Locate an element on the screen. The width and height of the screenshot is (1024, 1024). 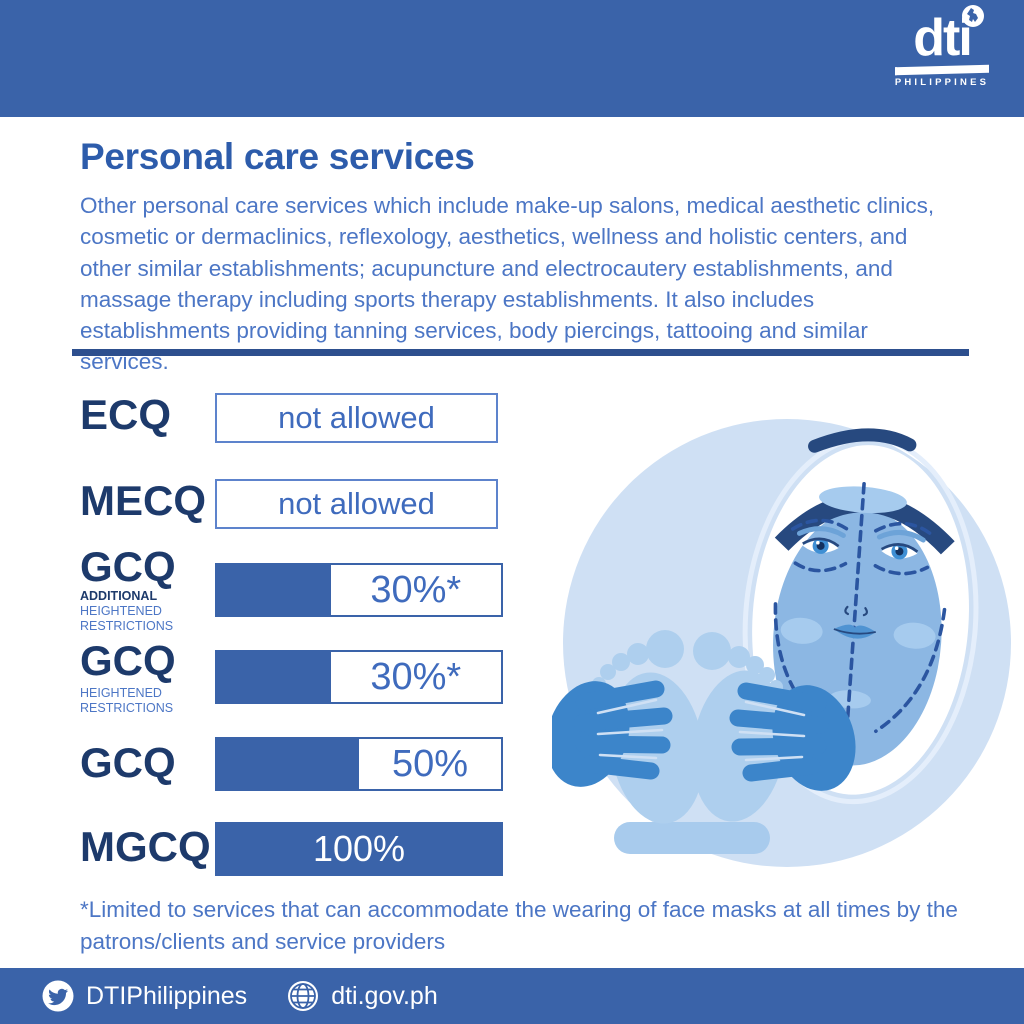
row-label-ecq: ECQ is located at coordinates (126, 414).